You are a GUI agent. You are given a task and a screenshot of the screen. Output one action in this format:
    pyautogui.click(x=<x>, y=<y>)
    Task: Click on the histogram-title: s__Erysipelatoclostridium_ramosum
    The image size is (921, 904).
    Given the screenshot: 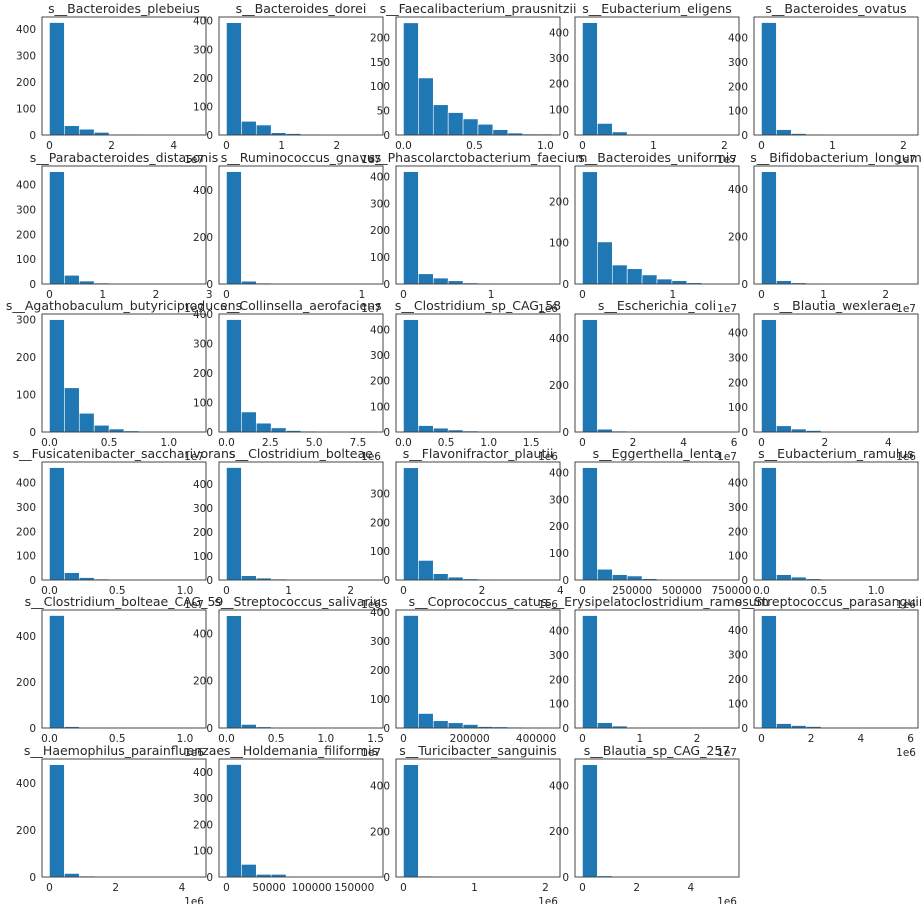 What is the action you would take?
    pyautogui.click(x=657, y=601)
    